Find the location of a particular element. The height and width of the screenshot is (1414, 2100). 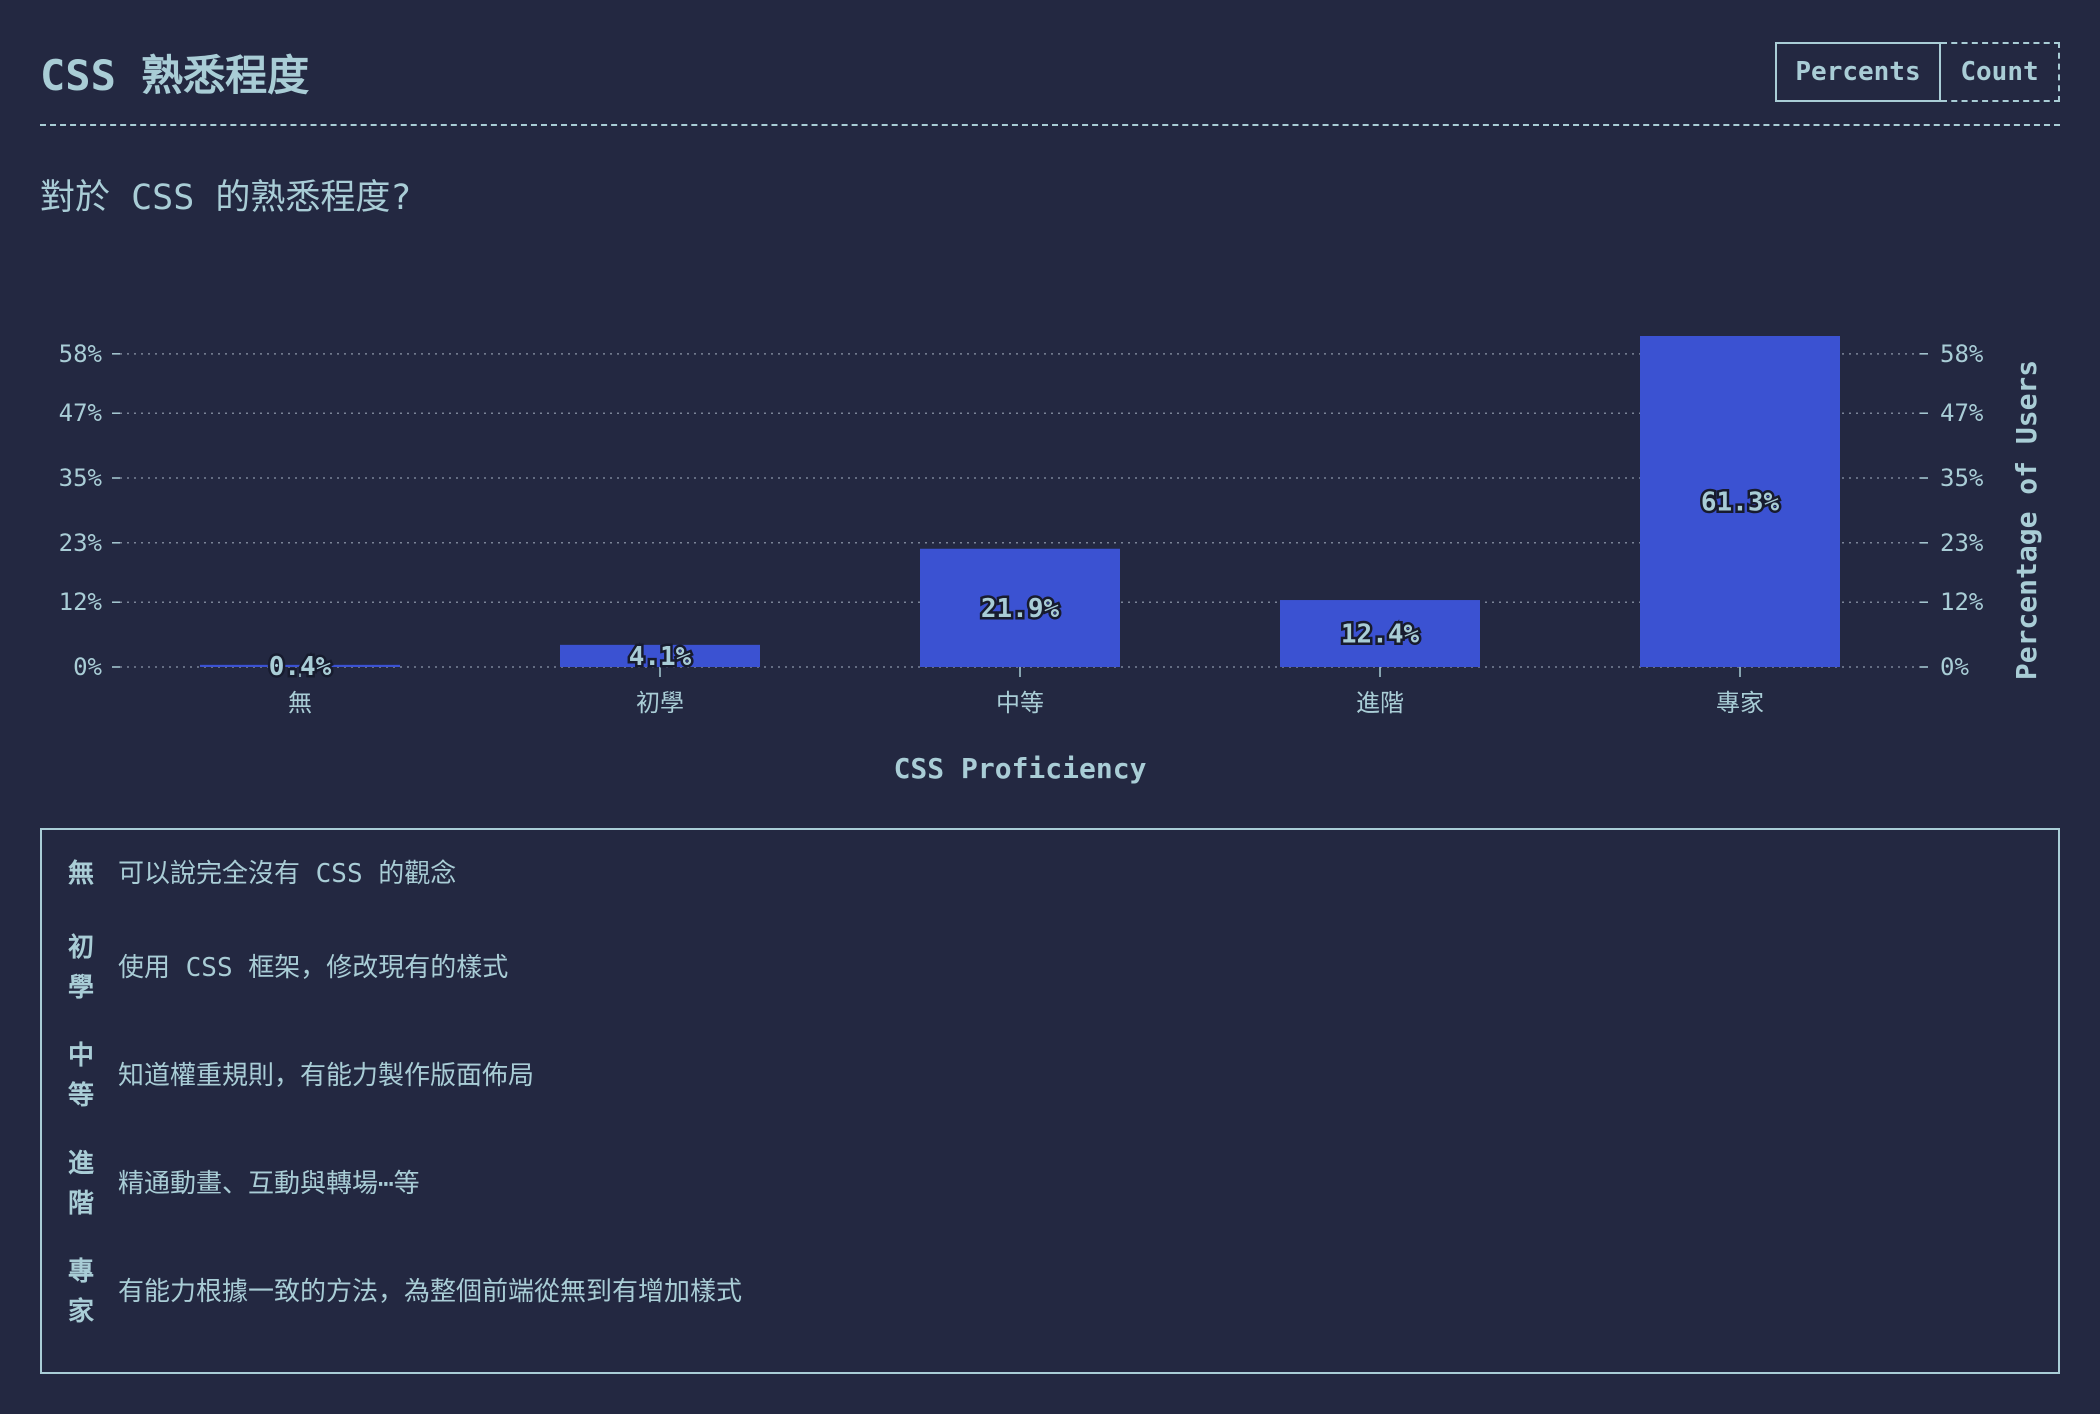

page-title: CSS 熟悉程度 is located at coordinates (175, 75).